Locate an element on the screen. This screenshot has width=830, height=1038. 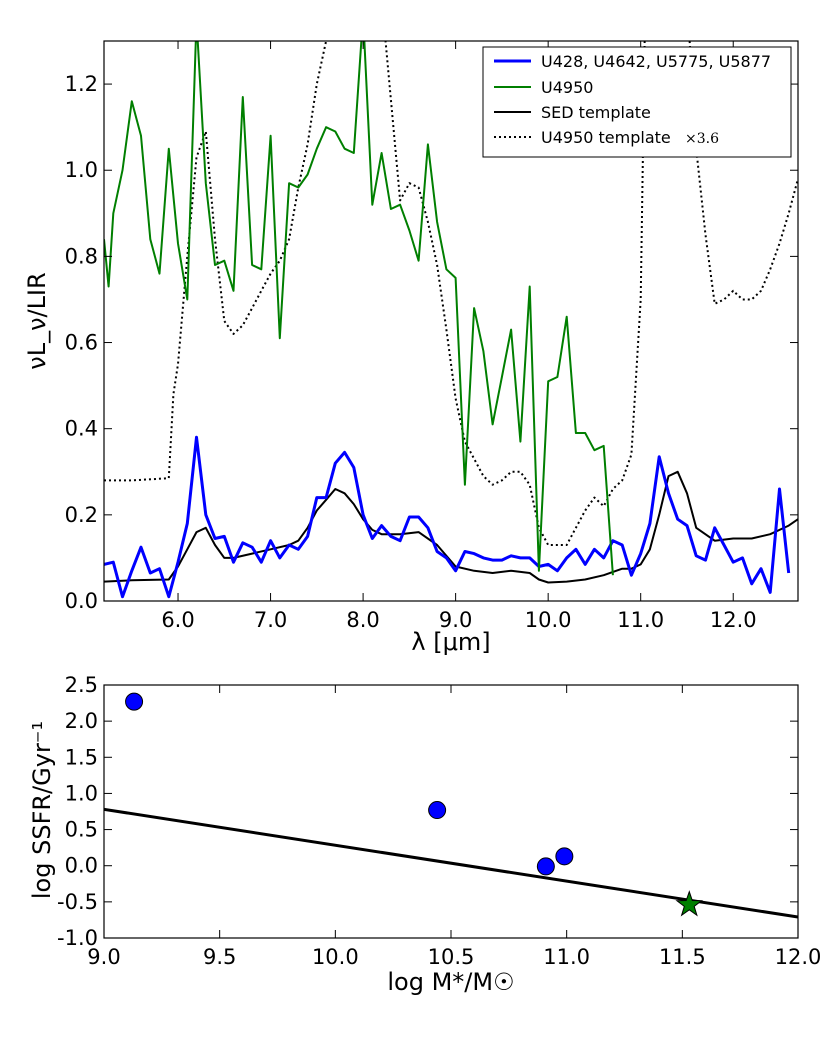
ssfr-relation-line is located at coordinates (451, 863).